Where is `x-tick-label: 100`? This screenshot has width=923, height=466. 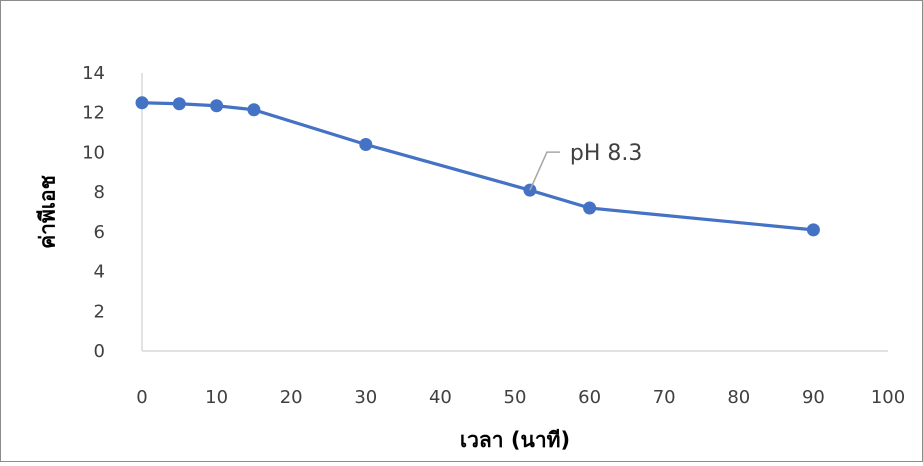 x-tick-label: 100 is located at coordinates (888, 397).